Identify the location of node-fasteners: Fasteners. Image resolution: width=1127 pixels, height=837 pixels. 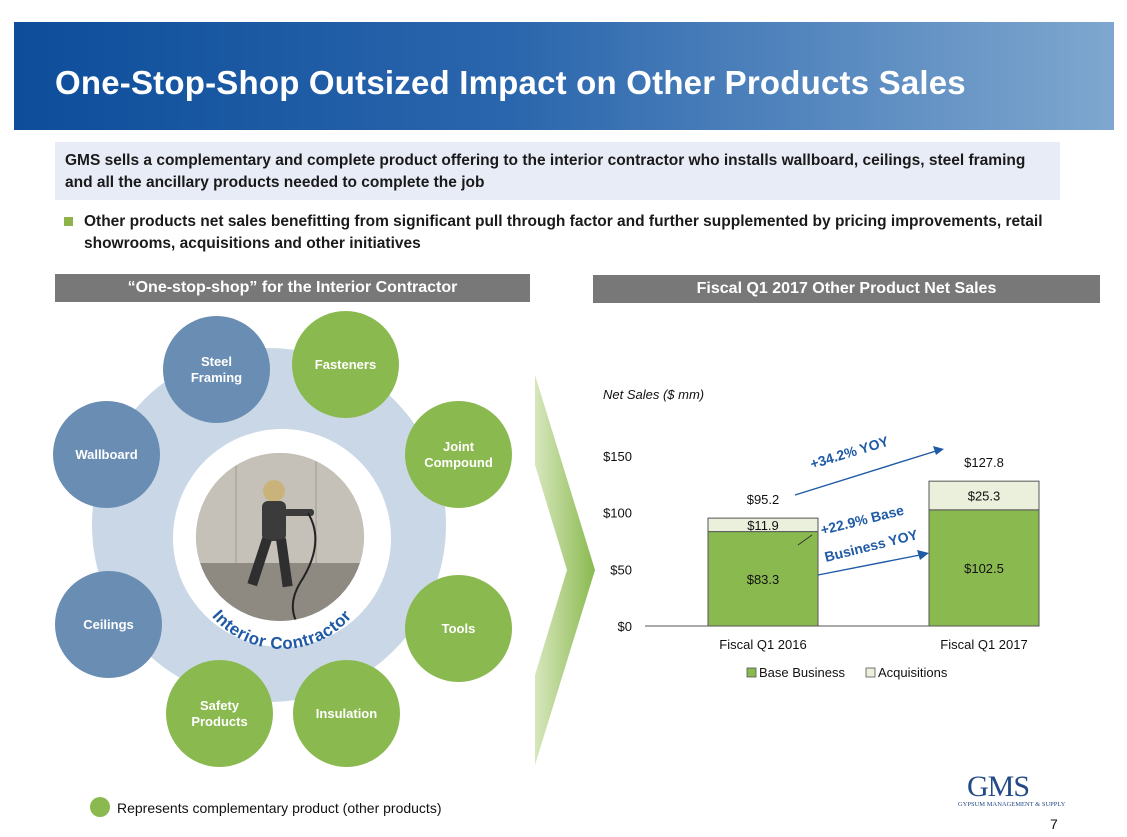
(345, 364).